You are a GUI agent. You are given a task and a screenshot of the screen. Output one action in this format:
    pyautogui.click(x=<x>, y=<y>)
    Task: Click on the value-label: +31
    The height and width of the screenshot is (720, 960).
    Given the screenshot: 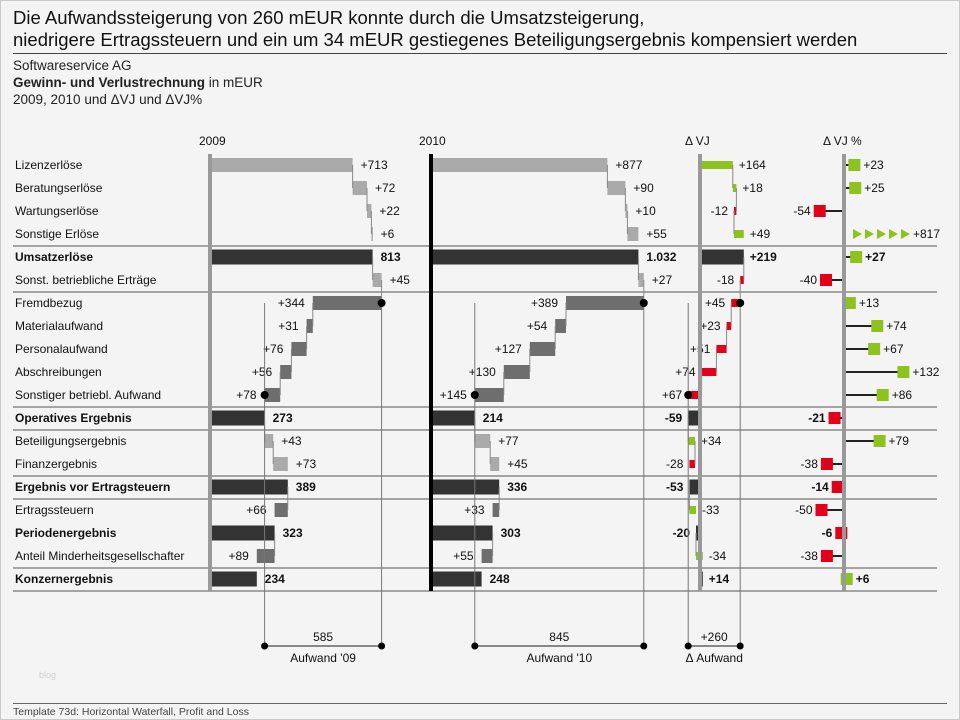 What is the action you would take?
    pyautogui.click(x=288, y=326)
    